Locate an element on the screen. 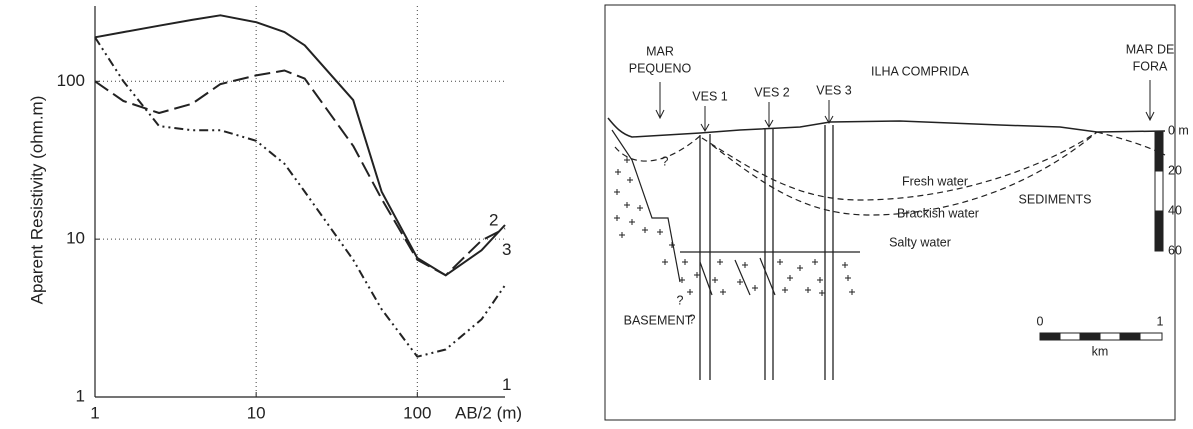 Image resolution: width=1193 pixels, height=429 pixels. series-label: 3 is located at coordinates (506, 249).